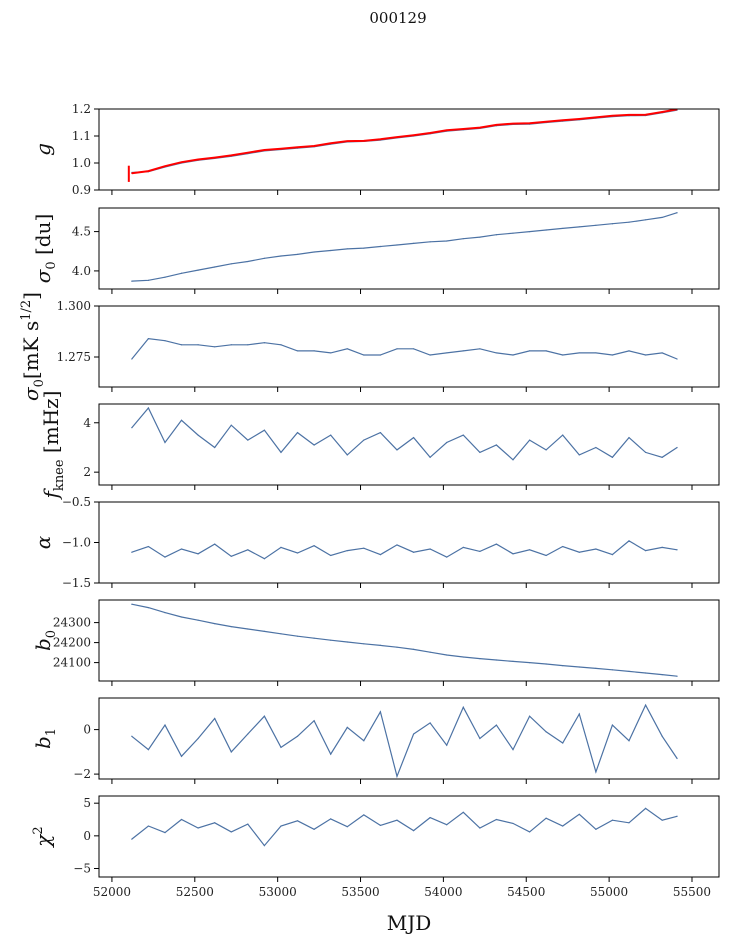 Image resolution: width=729 pixels, height=949 pixels. What do you see at coordinates (375, 542) in the screenshot?
I see `panel-alpha: −1.5 −1.0 −0.5 α` at bounding box center [375, 542].